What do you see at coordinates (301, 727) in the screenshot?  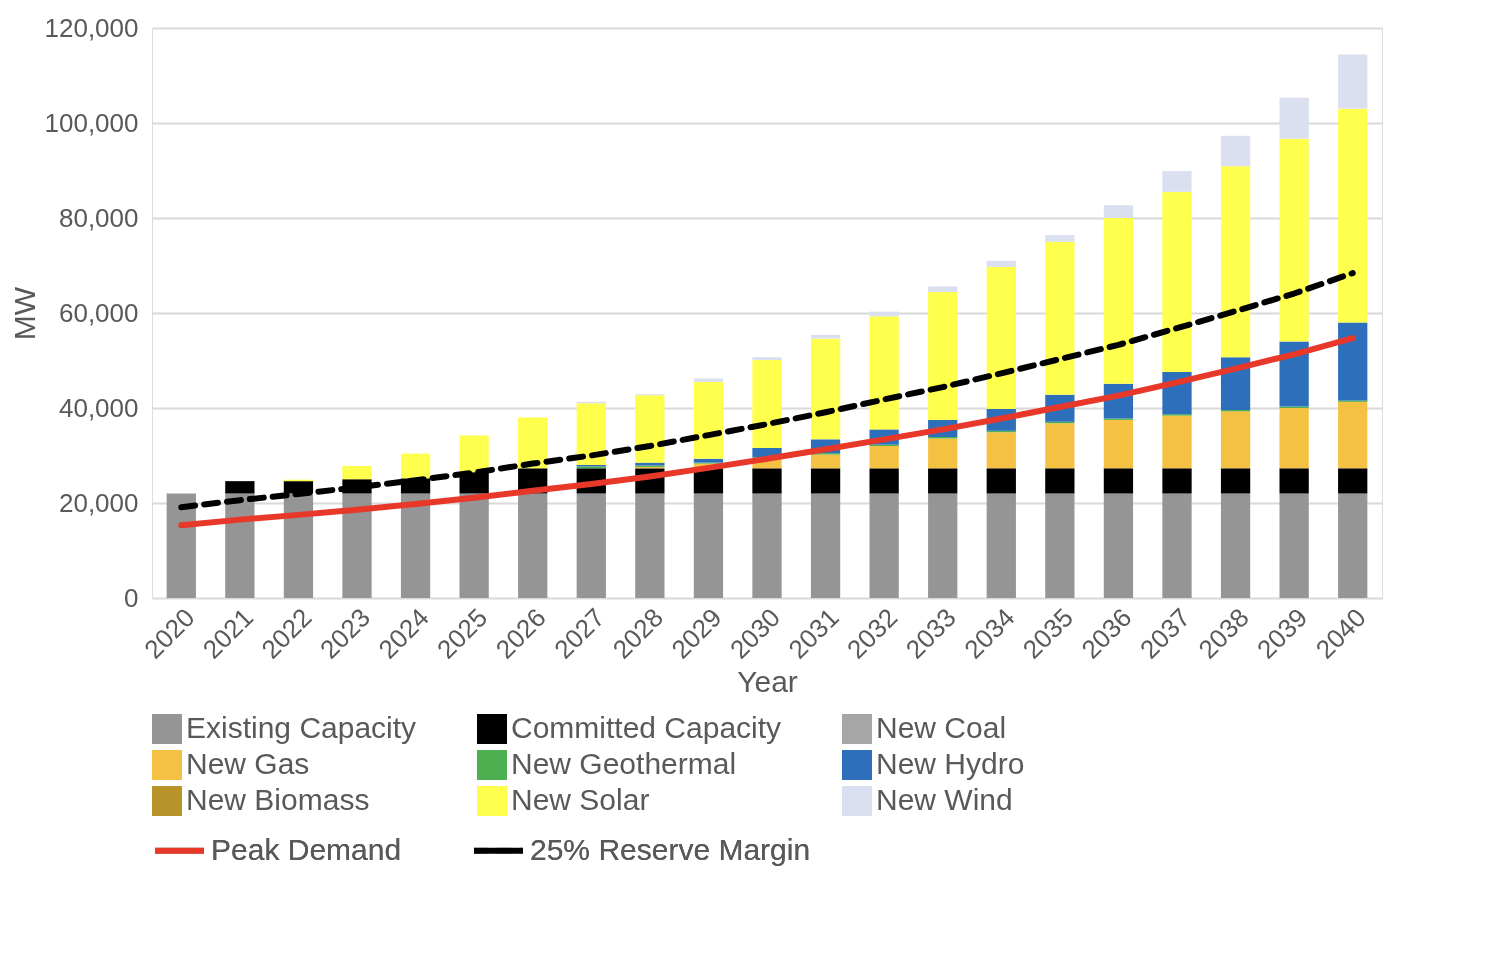 I see `legend-label: Existing Capacity` at bounding box center [301, 727].